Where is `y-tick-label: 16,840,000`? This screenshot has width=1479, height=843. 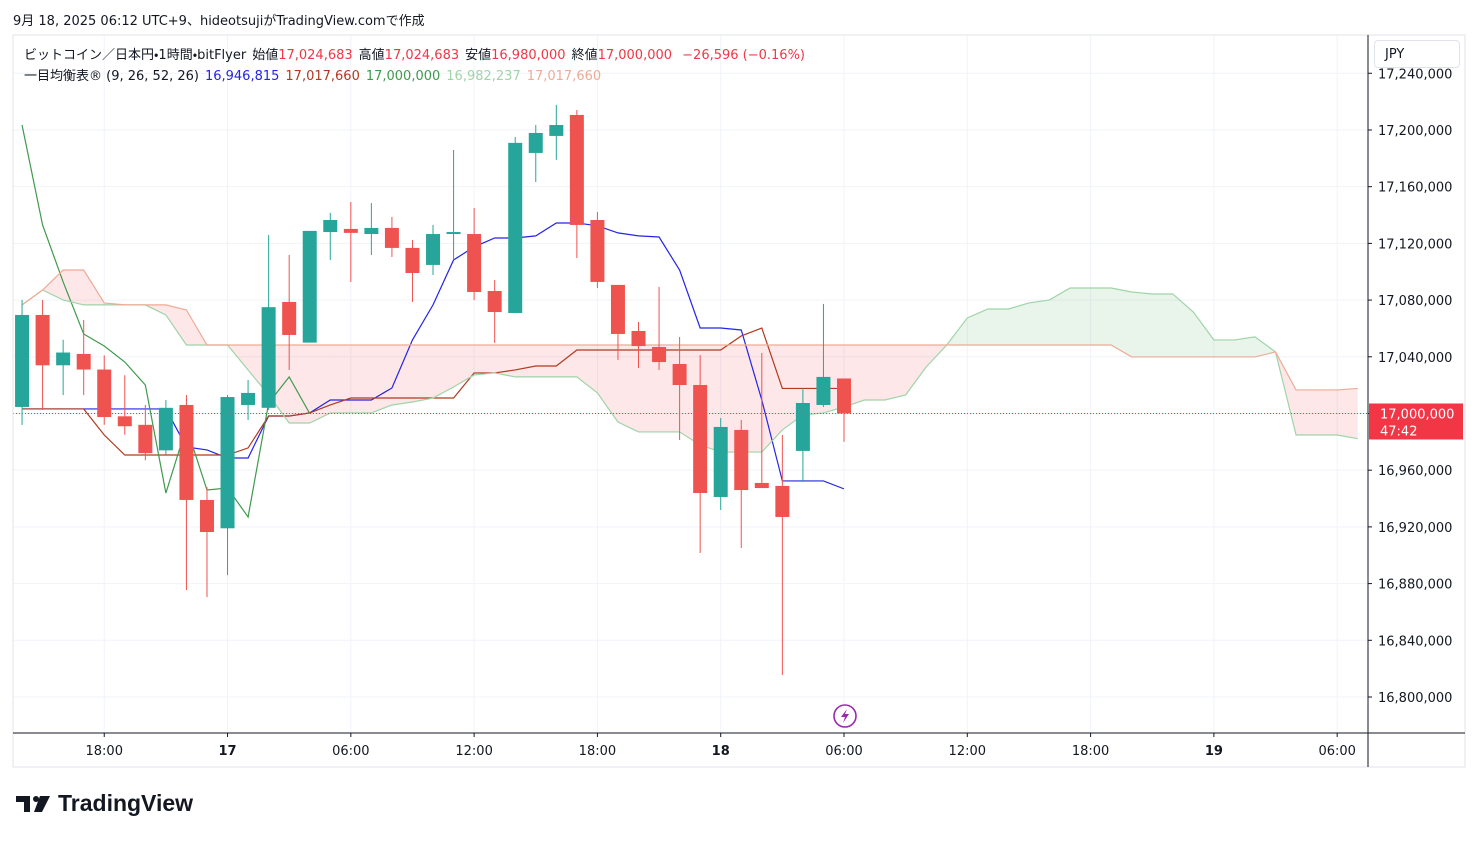 y-tick-label: 16,840,000 is located at coordinates (1415, 641).